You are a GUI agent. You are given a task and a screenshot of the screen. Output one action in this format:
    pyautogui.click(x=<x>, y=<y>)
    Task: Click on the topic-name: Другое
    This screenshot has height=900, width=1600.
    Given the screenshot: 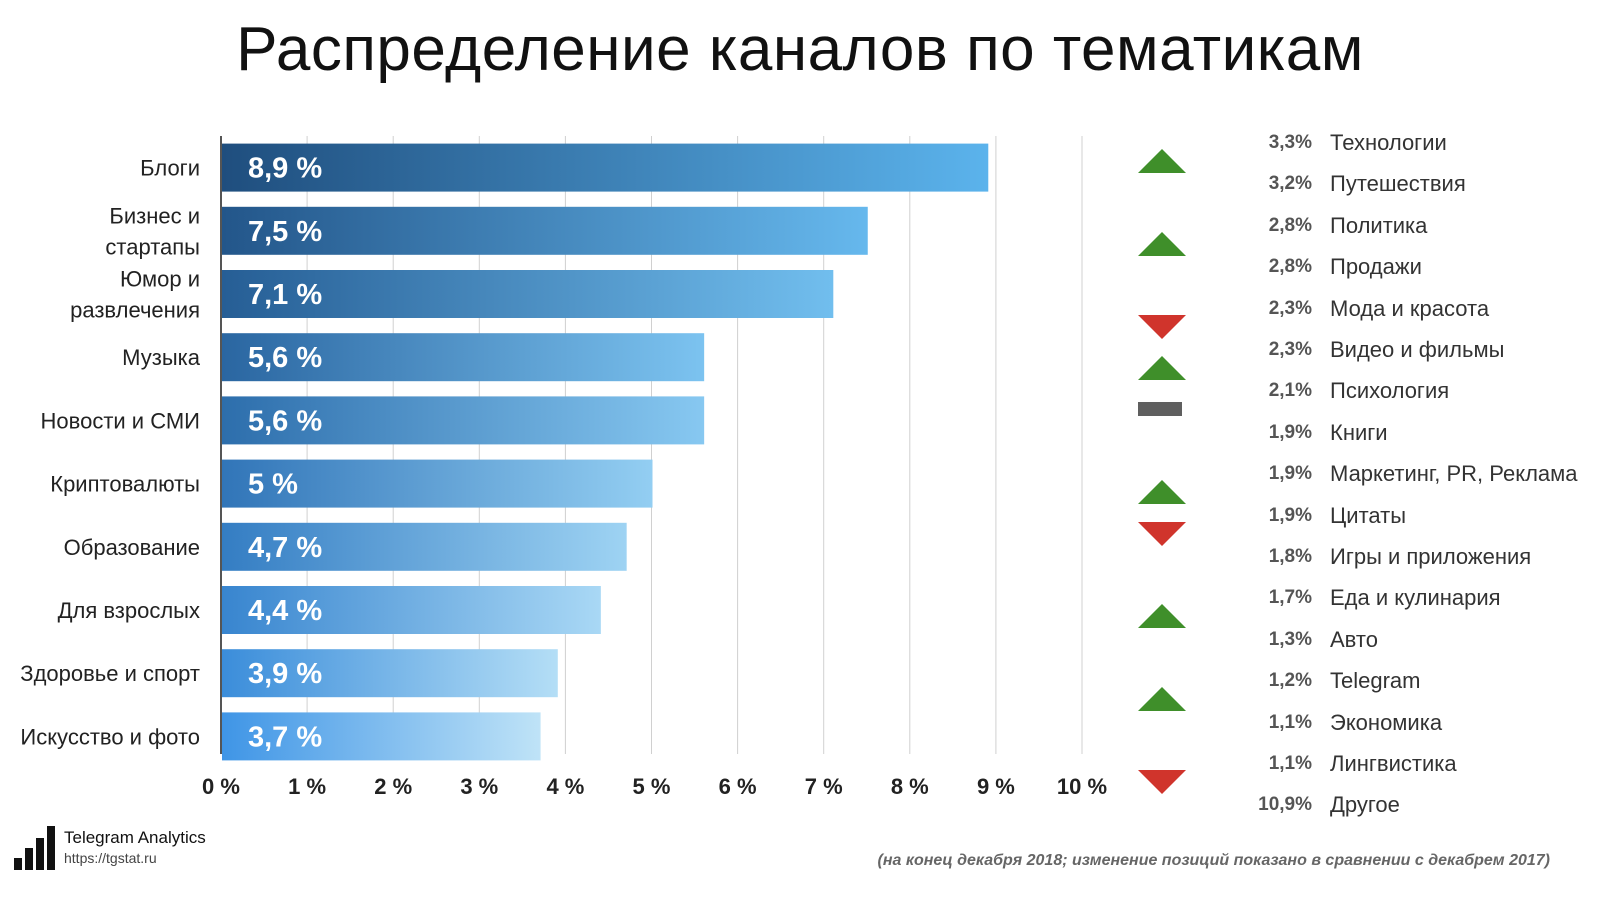 What is the action you would take?
    pyautogui.click(x=1365, y=805)
    